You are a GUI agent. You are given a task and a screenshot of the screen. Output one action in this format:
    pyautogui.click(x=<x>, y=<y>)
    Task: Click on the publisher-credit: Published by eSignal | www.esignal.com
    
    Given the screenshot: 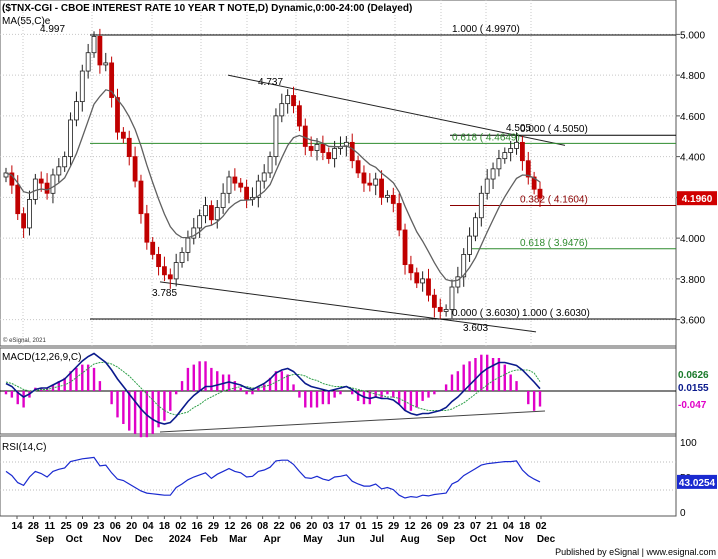 What is the action you would take?
    pyautogui.click(x=635, y=552)
    